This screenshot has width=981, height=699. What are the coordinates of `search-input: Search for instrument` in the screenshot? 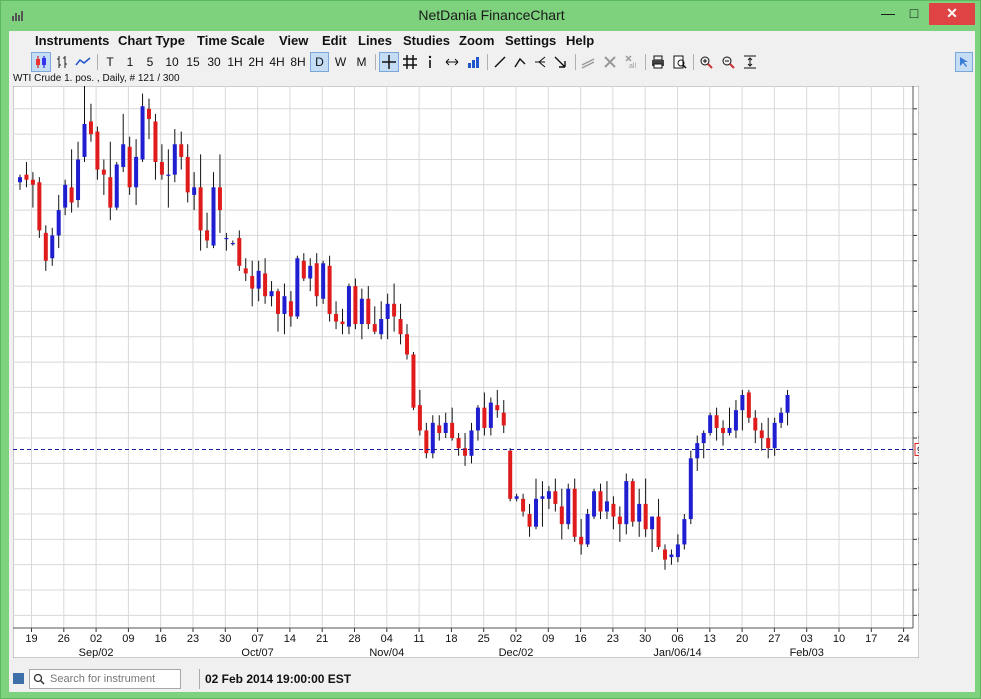 It's located at (105, 679).